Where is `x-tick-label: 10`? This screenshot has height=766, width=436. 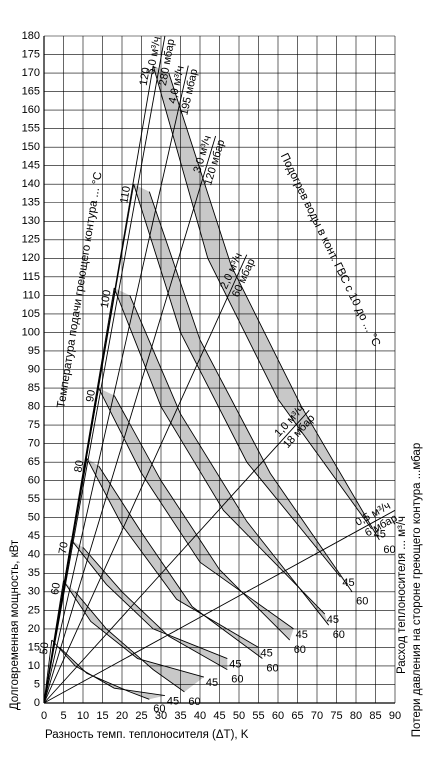 x-tick-label: 10 is located at coordinates (83, 716).